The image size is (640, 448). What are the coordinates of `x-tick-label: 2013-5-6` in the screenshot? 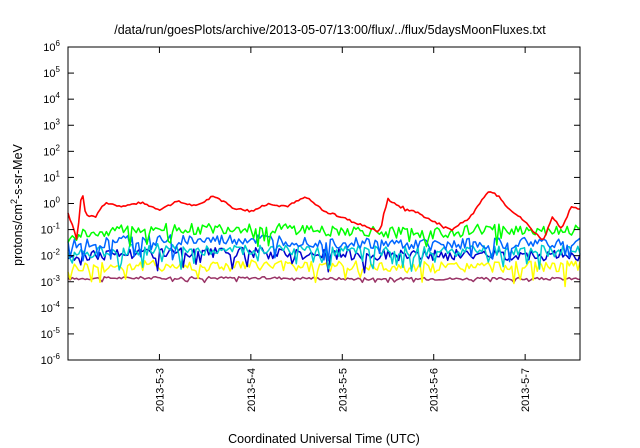 It's located at (435, 390).